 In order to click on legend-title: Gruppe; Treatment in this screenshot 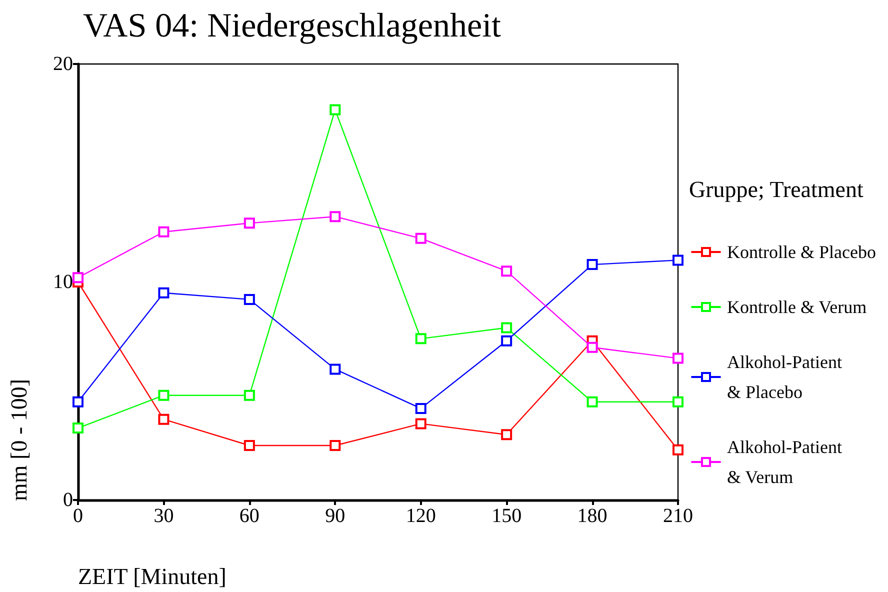, I will do `click(776, 189)`.